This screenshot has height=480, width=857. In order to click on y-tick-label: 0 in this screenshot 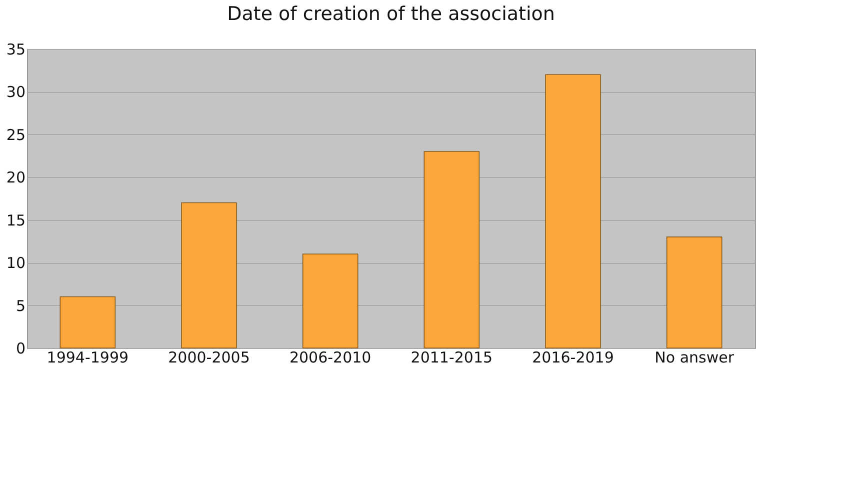, I will do `click(21, 349)`.